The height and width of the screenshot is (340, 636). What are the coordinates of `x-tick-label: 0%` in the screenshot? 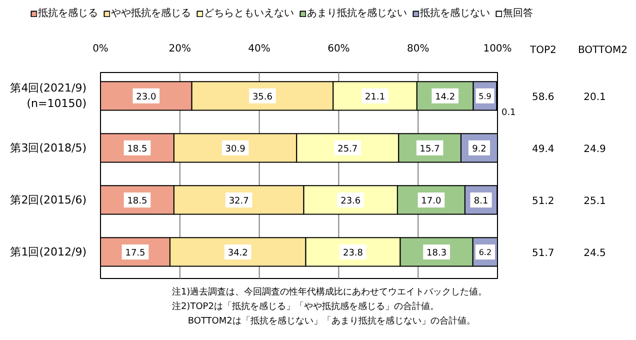 It's located at (100, 49).